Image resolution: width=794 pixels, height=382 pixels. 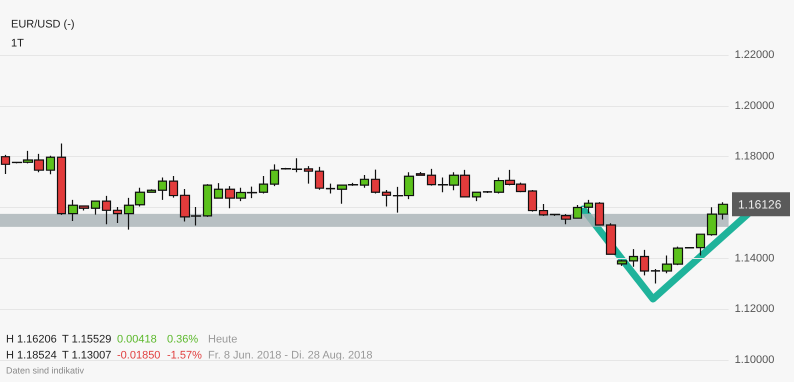 I want to click on annotation: 0.00418, so click(x=137, y=340).